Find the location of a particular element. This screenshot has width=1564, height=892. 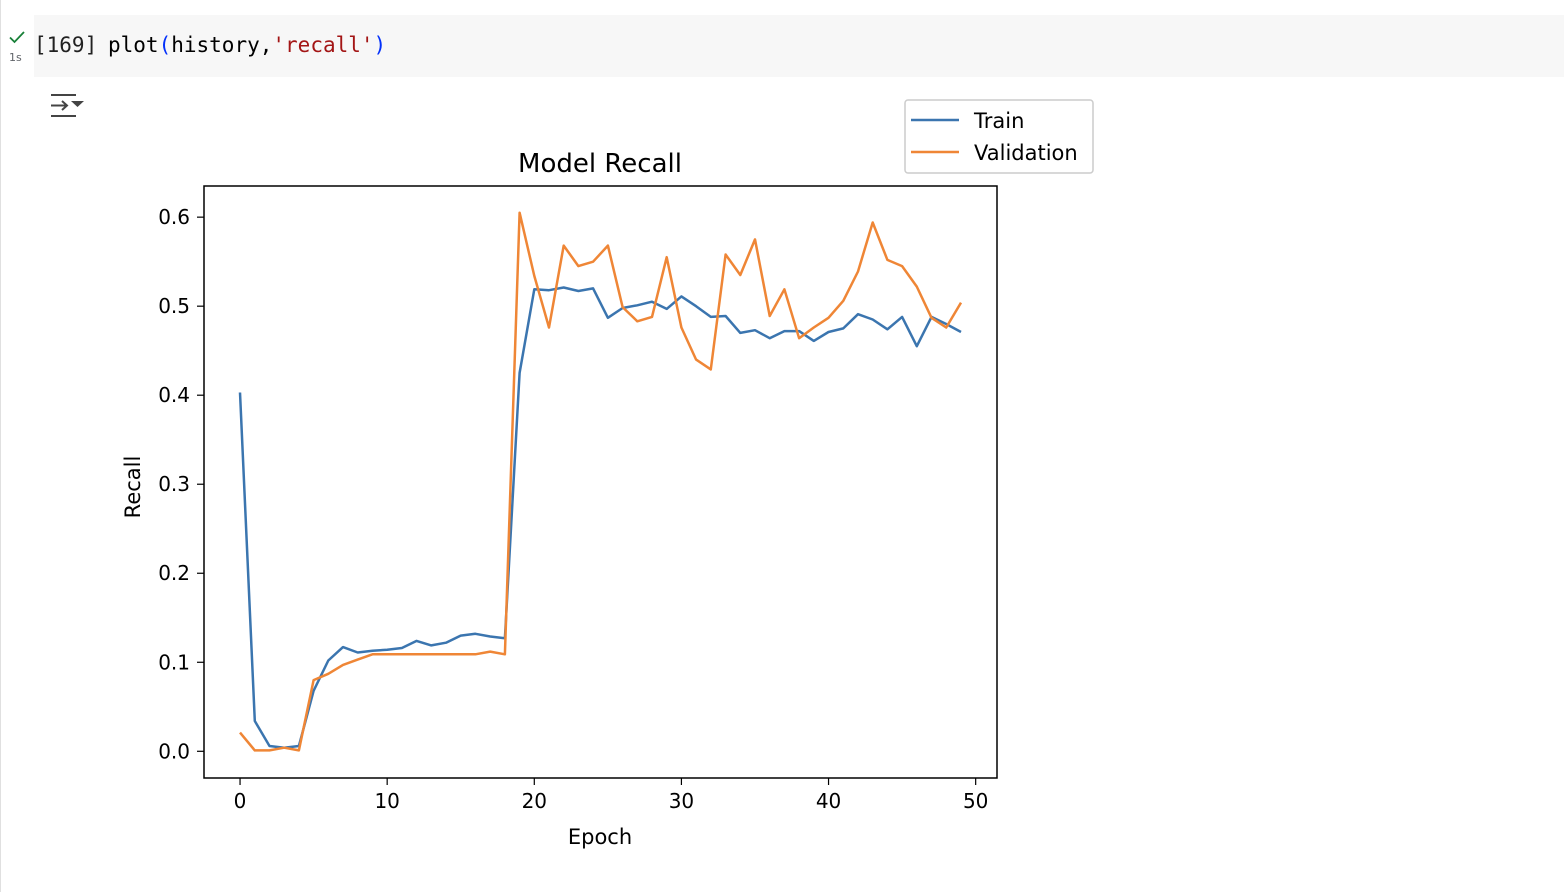

code-arg-history: history, is located at coordinates (222, 45).